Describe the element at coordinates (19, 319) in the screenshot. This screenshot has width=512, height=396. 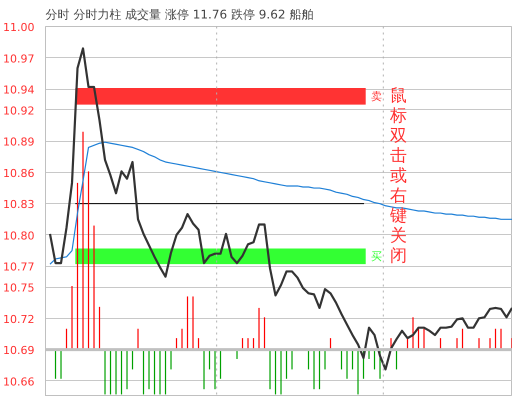
I see `y-tick-label: 10.72` at that location.